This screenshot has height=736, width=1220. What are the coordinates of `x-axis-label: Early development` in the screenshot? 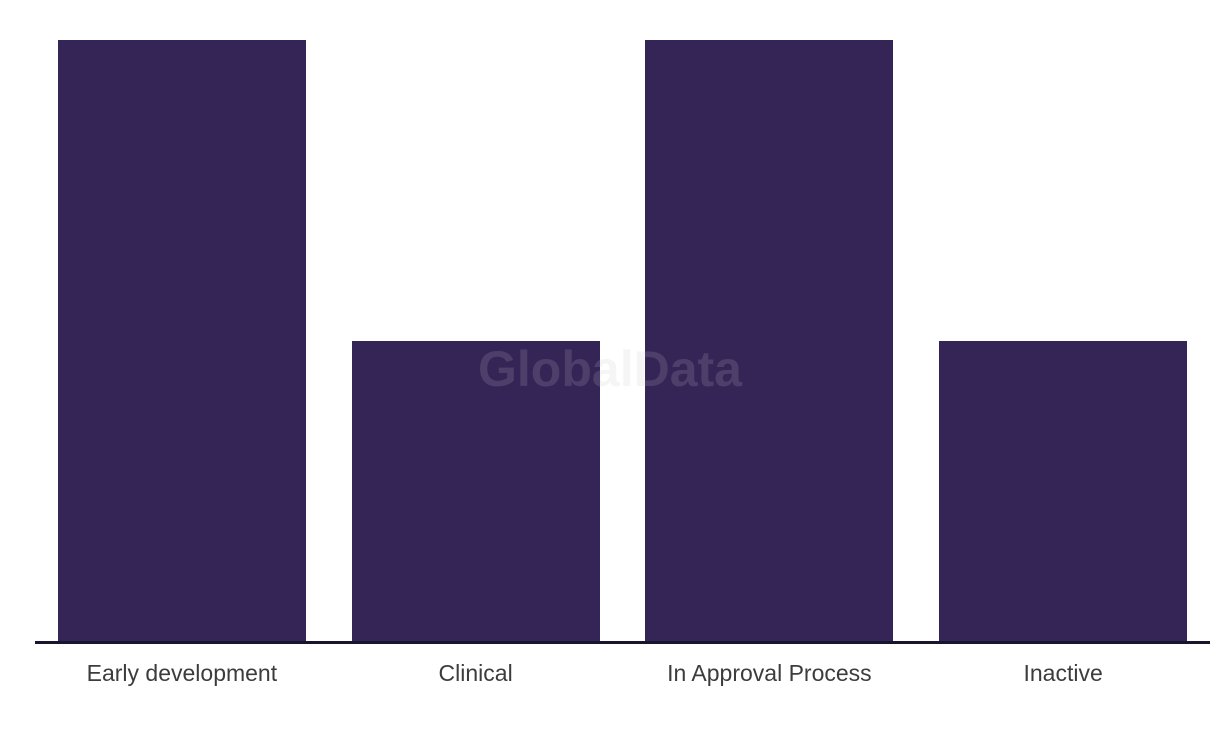 It's located at (182, 673).